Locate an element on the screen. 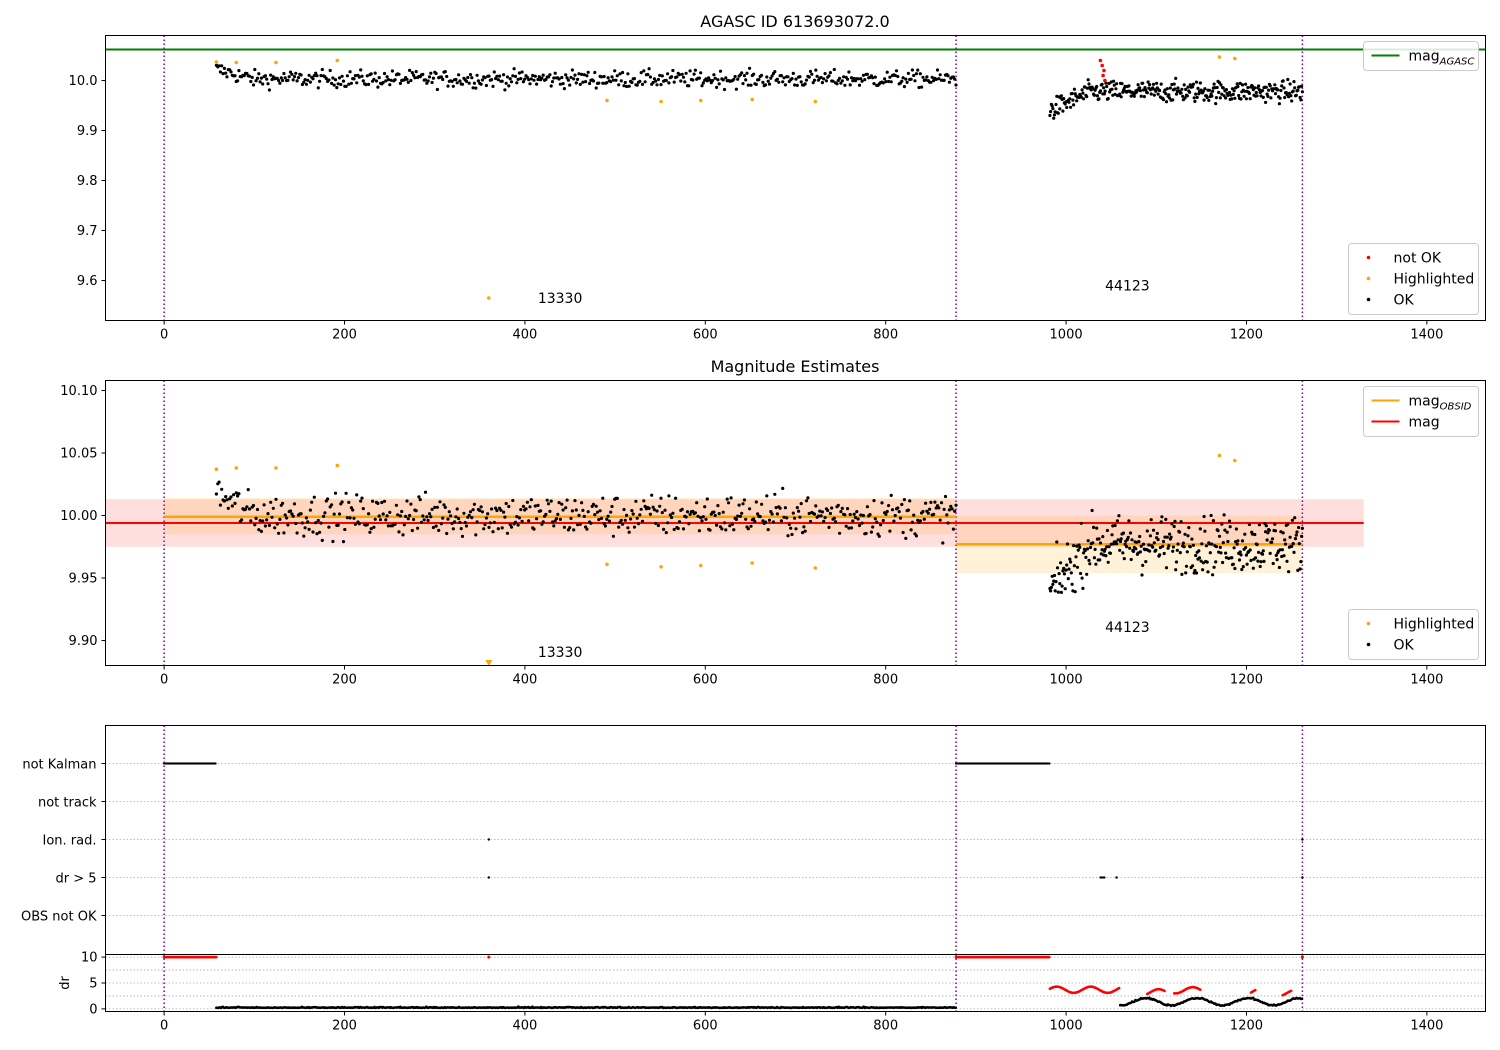  x-tick-label: 600 is located at coordinates (705, 335).